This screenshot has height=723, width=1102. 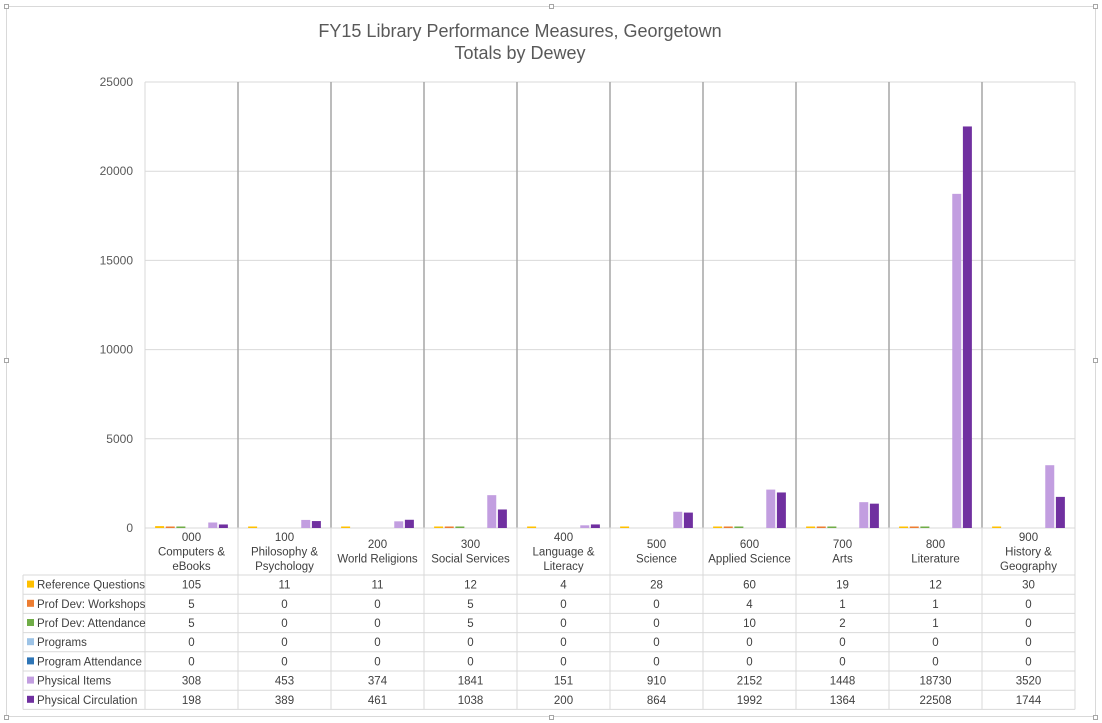 What do you see at coordinates (191, 682) in the screenshot?
I see `data-label: 308` at bounding box center [191, 682].